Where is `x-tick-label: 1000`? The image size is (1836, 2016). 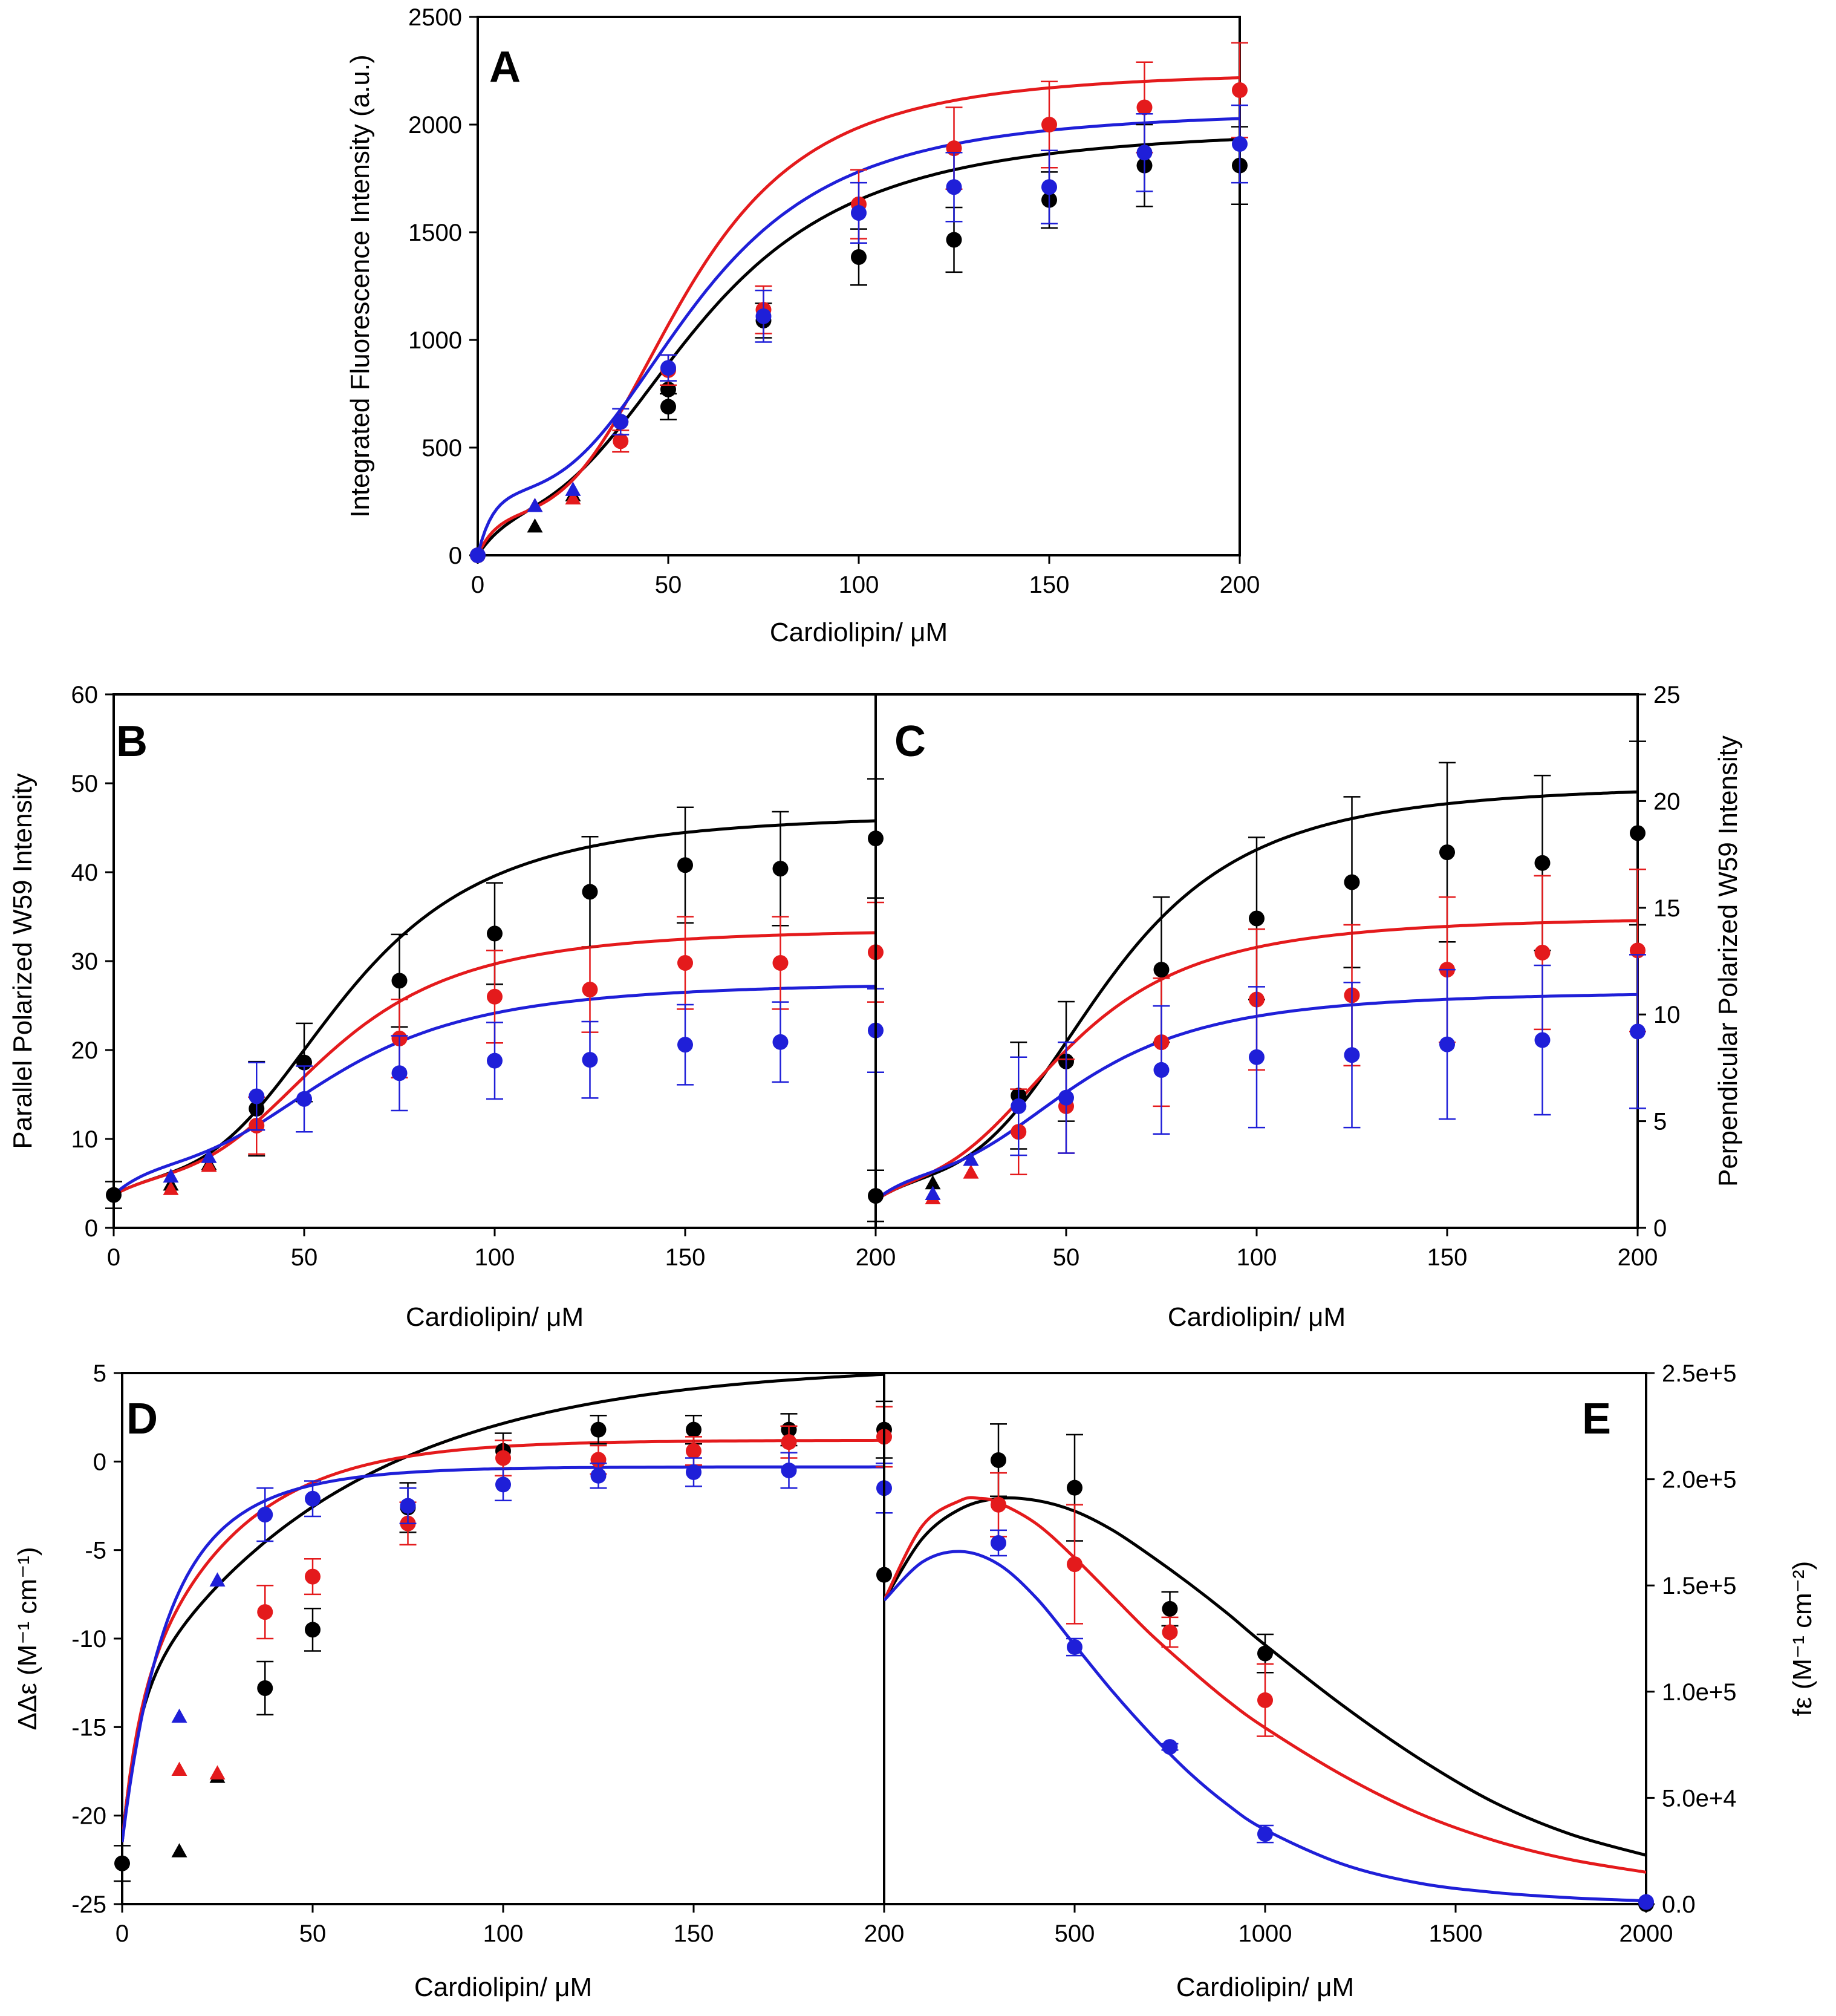 x-tick-label: 1000 is located at coordinates (1265, 1933).